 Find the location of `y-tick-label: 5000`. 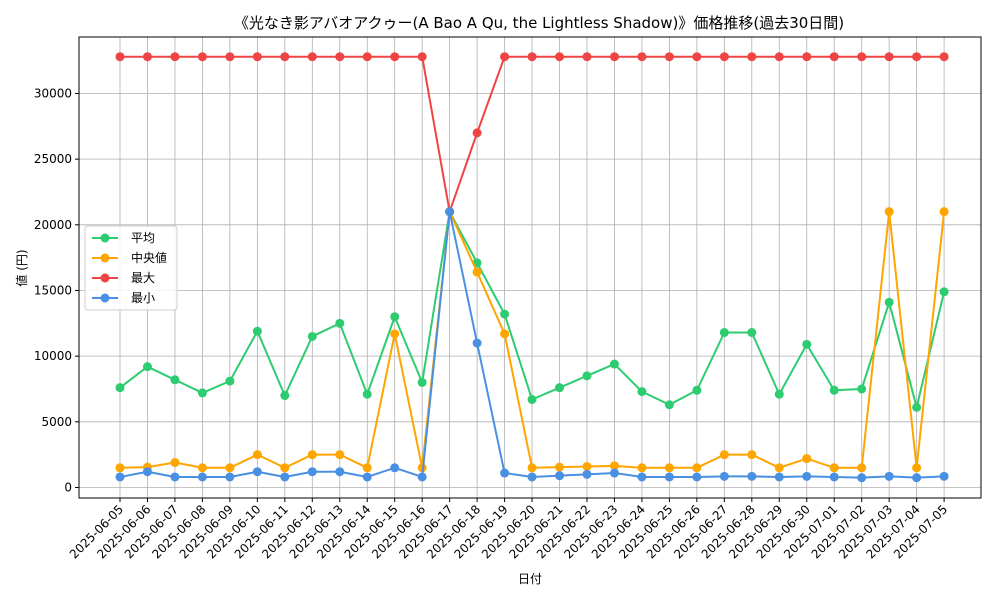

y-tick-label: 5000 is located at coordinates (56, 422).